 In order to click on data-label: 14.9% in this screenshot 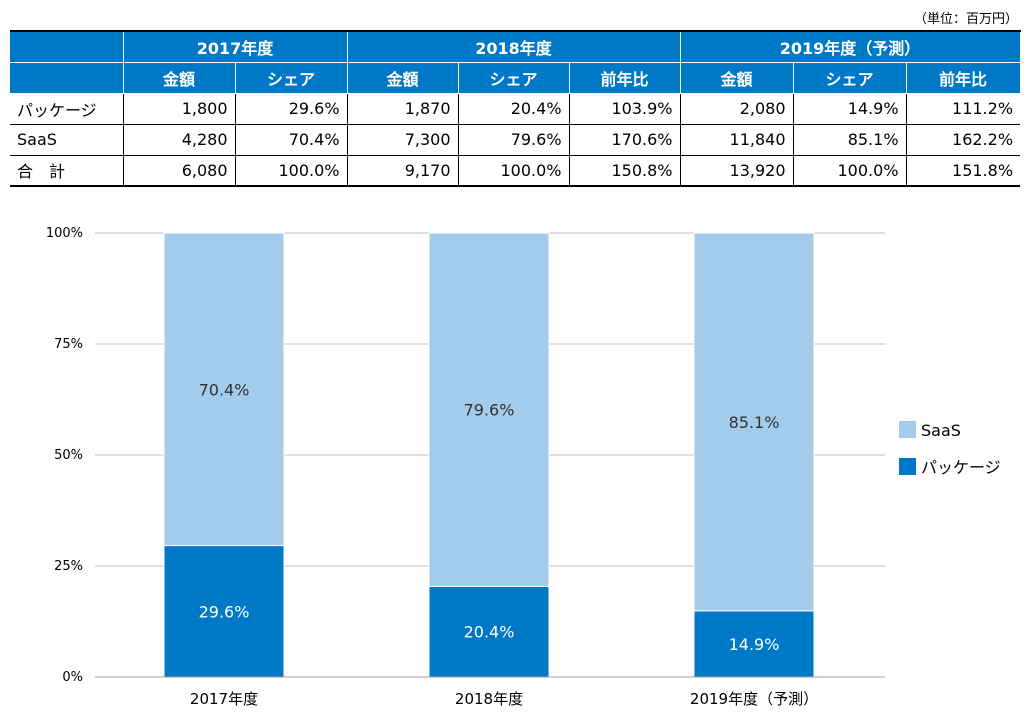, I will do `click(754, 644)`.